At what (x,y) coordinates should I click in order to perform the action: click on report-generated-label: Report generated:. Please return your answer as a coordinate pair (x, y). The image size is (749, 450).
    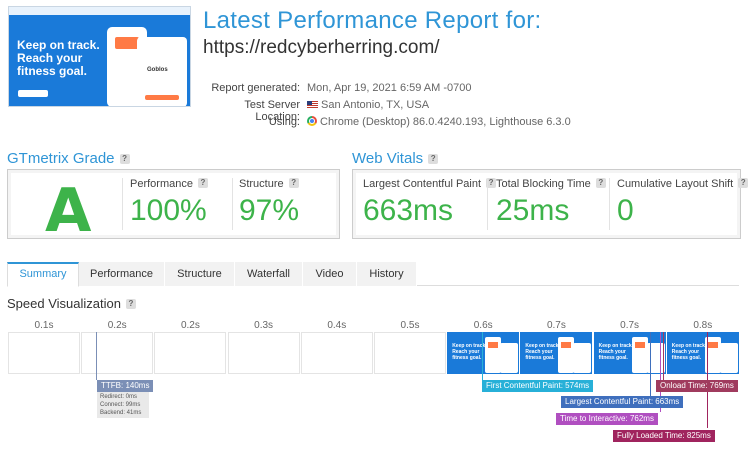
    Looking at the image, I should click on (255, 88).